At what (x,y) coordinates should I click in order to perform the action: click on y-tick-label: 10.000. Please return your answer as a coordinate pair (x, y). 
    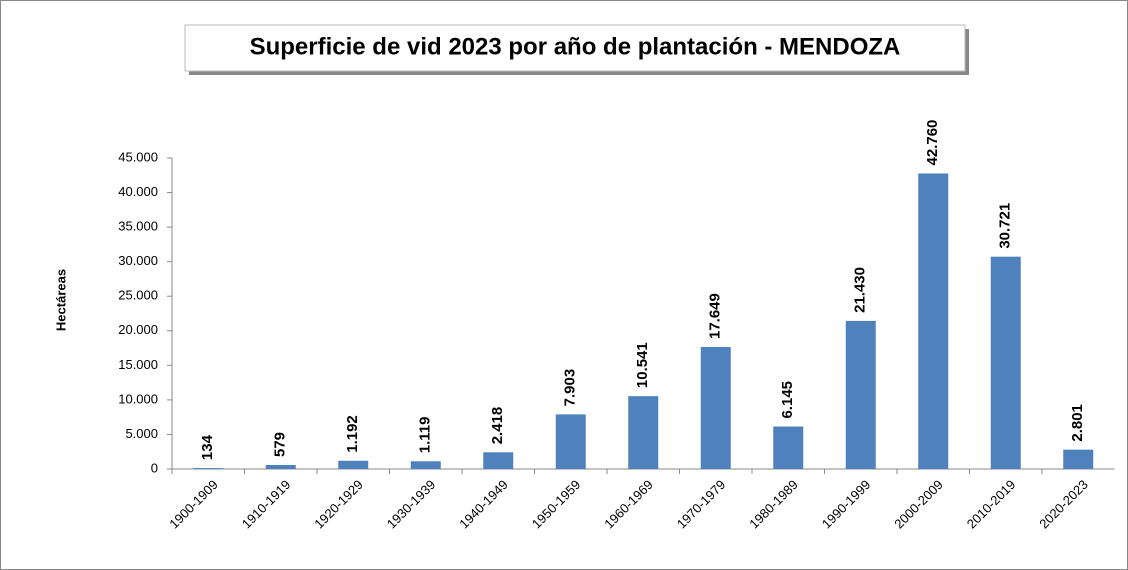
    Looking at the image, I should click on (138, 398).